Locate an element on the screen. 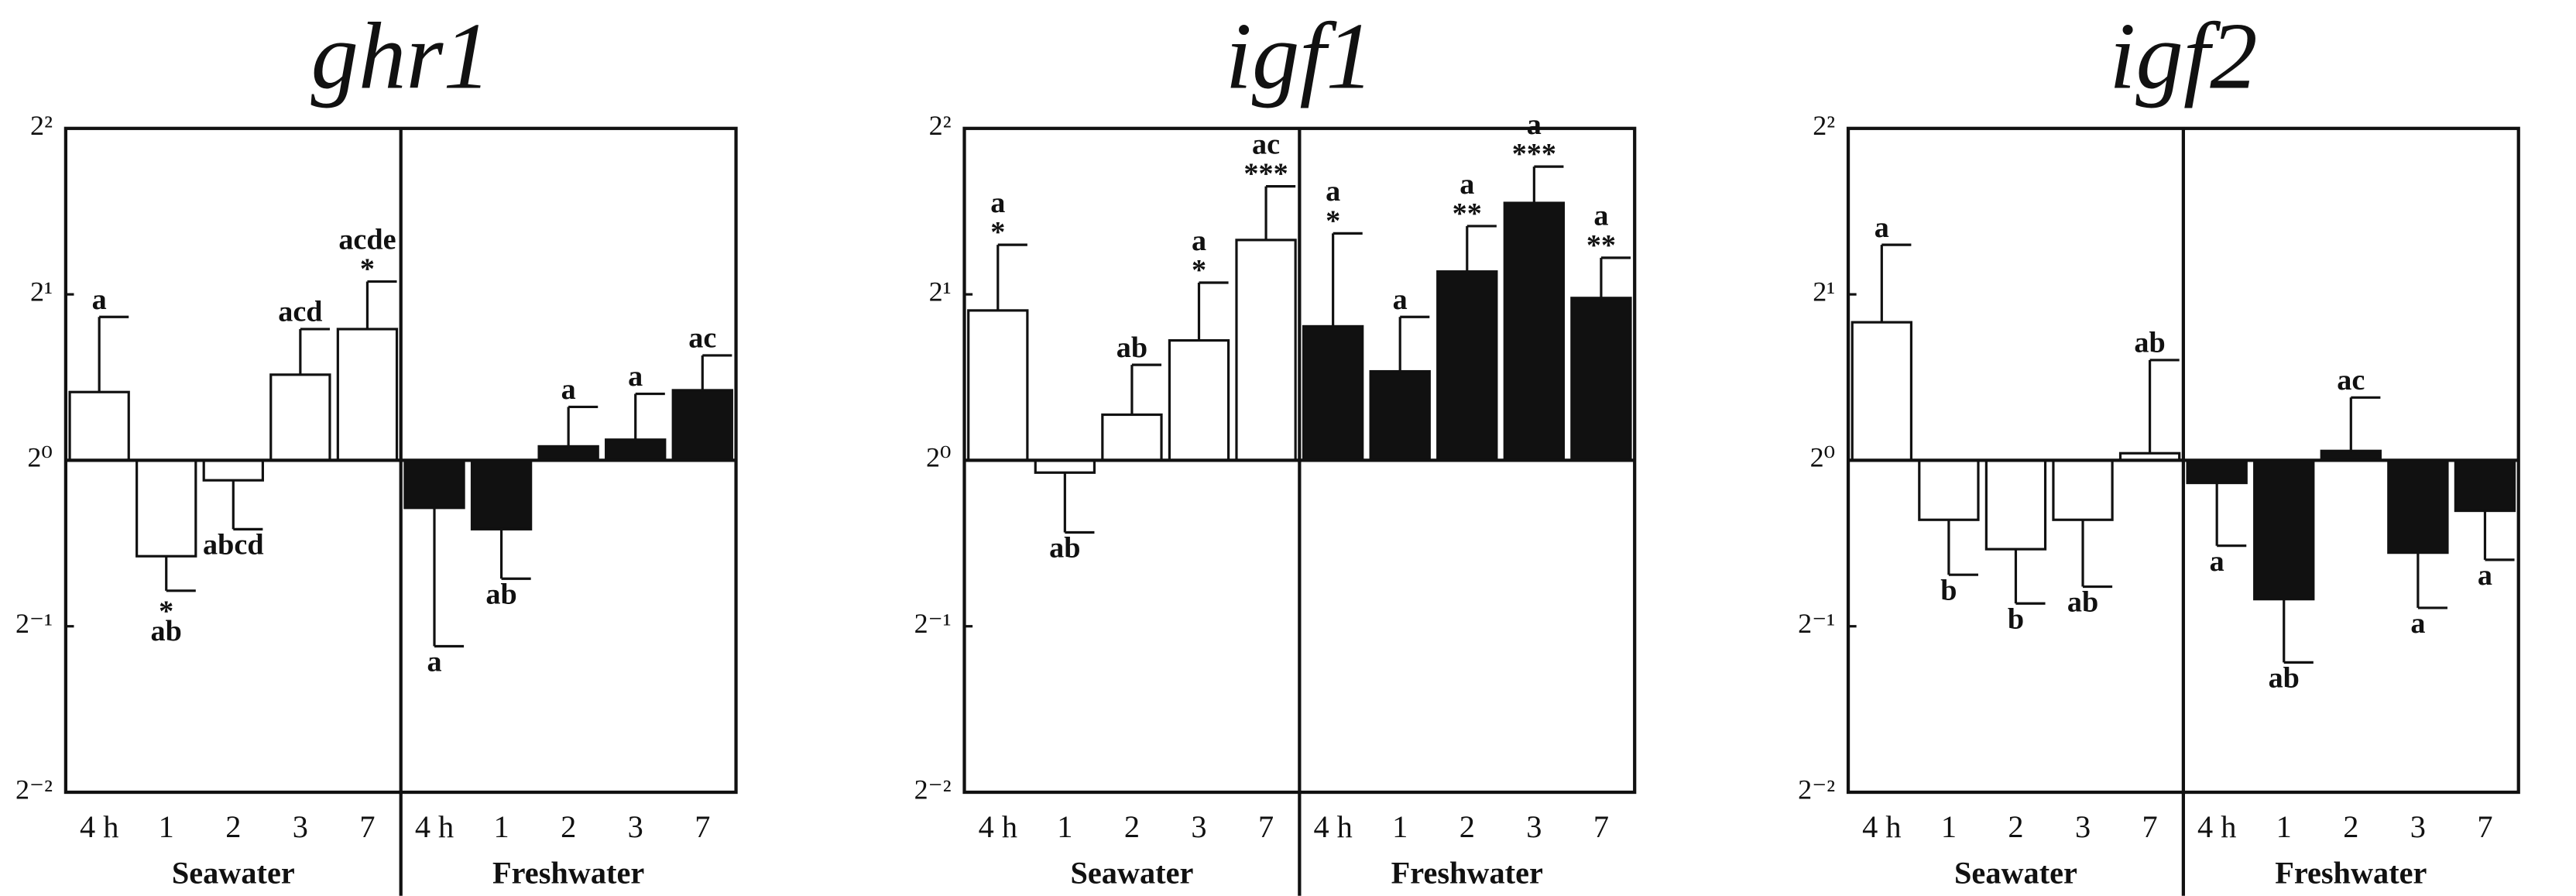 This screenshot has height=896, width=2576. chart-title: igf1 is located at coordinates (1300, 55).